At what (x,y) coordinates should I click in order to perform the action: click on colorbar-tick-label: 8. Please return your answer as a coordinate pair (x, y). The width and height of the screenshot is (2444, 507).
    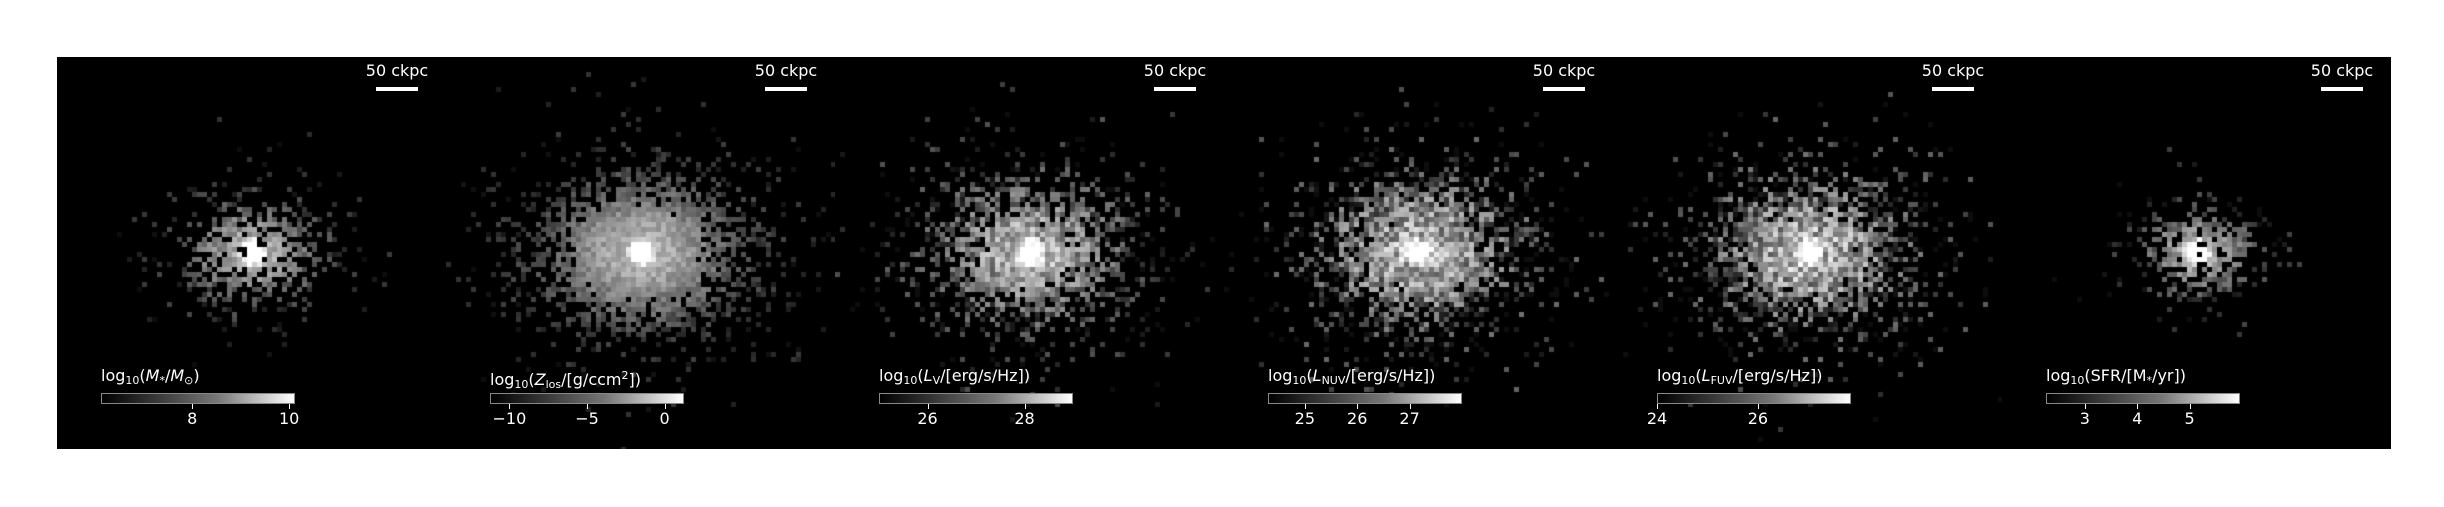
    Looking at the image, I should click on (192, 418).